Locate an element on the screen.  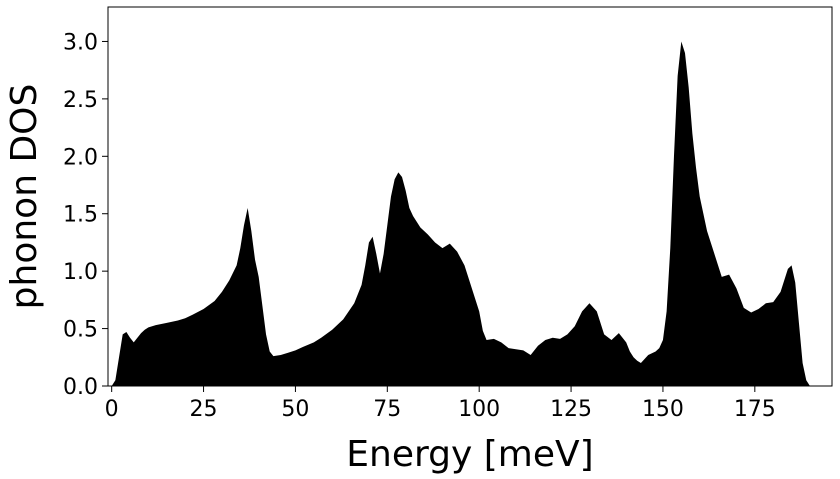
y-tick-label: 0.0 is located at coordinates (80, 387).